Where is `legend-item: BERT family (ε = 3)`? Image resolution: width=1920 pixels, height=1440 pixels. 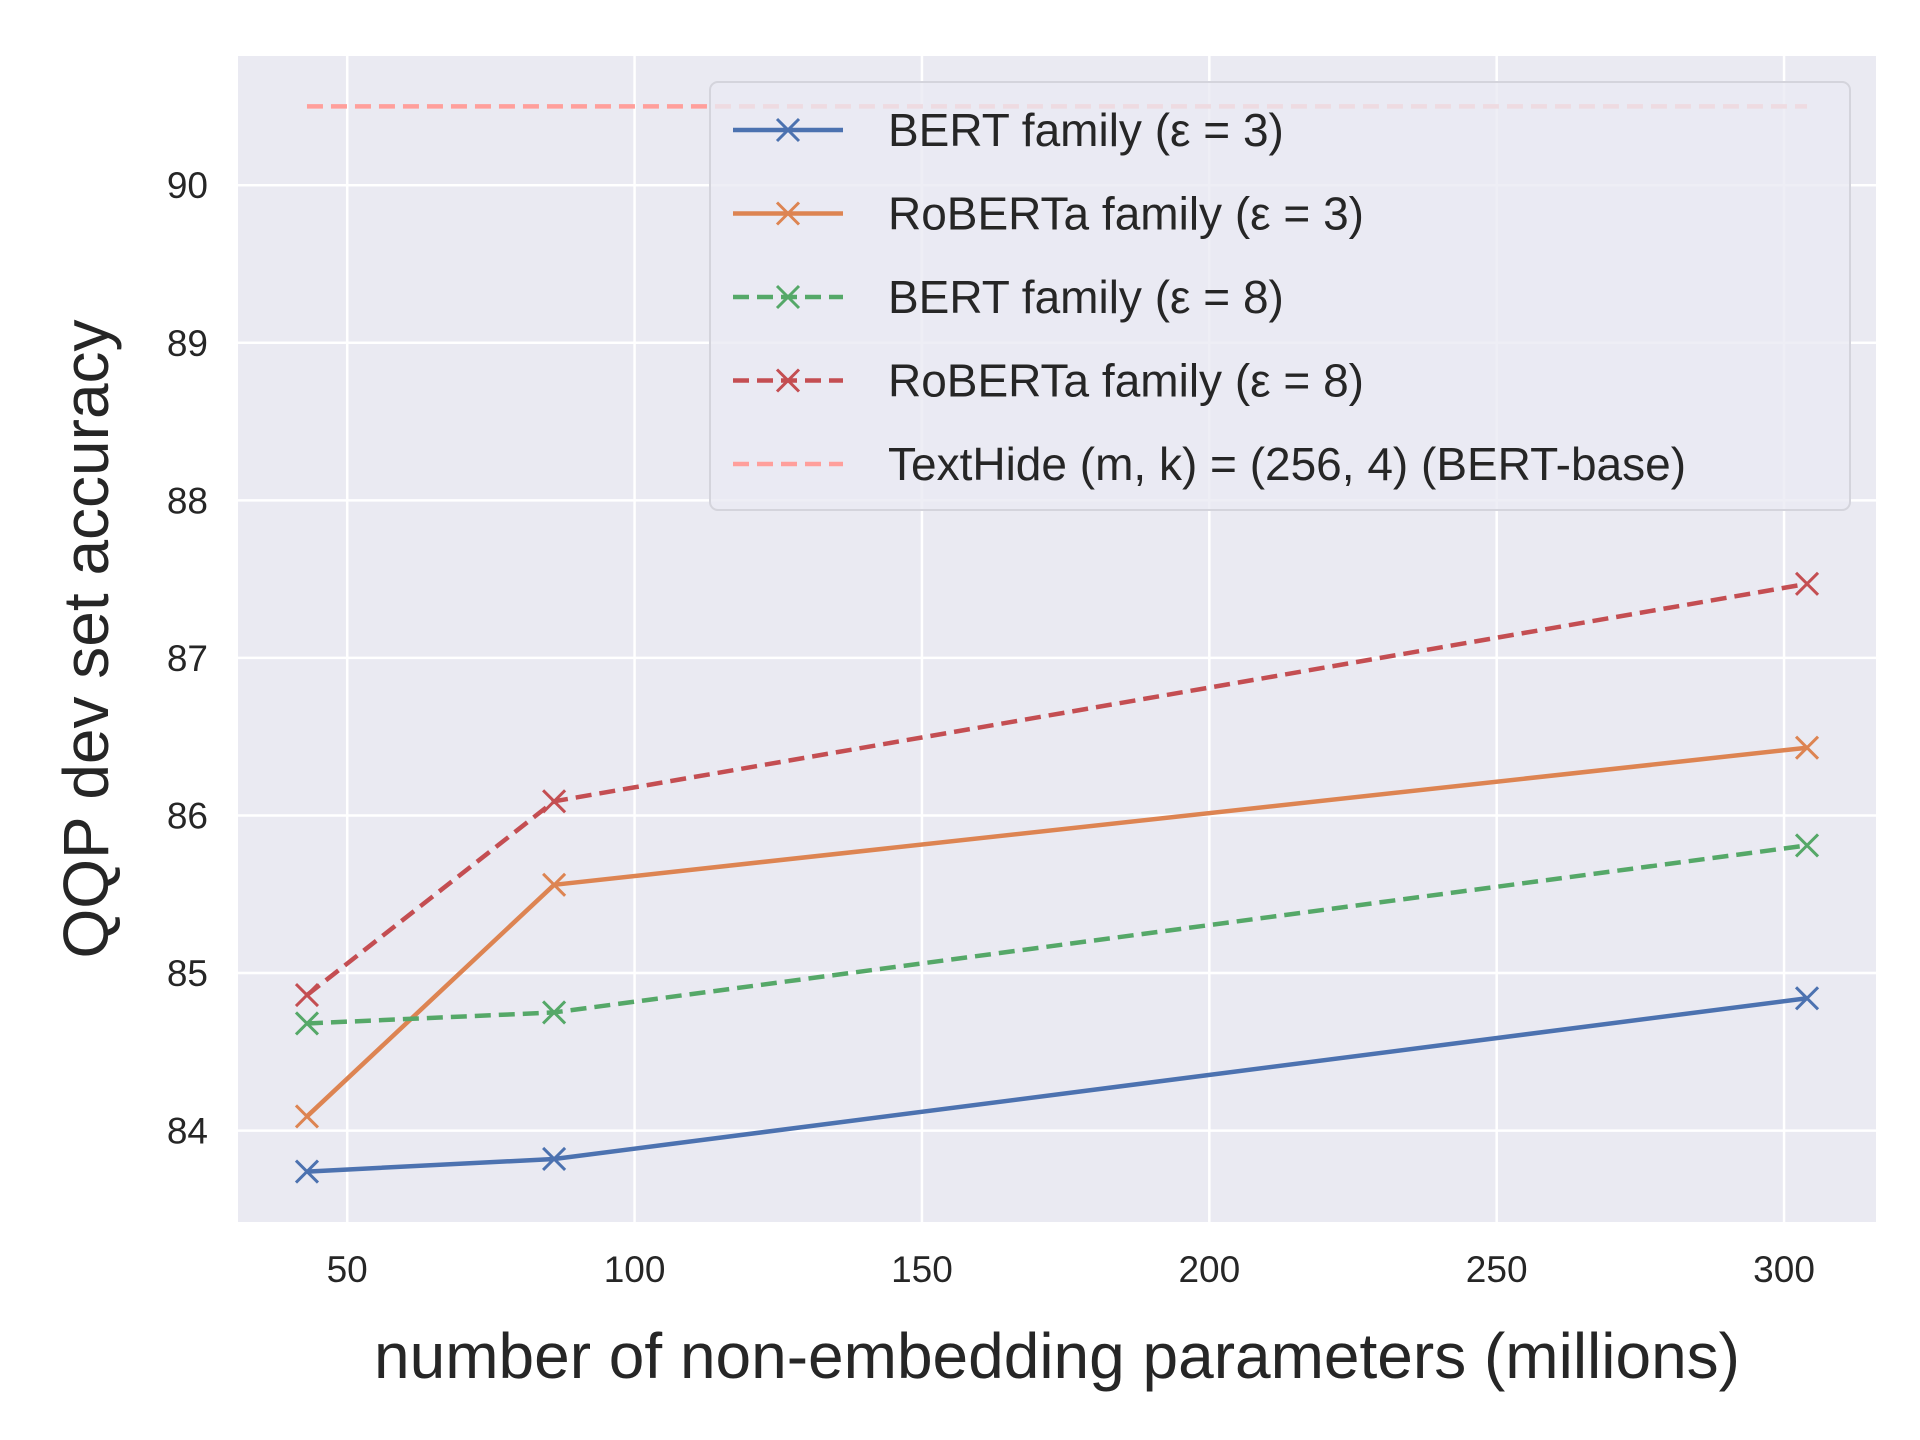 legend-item: BERT family (ε = 3) is located at coordinates (1008, 130).